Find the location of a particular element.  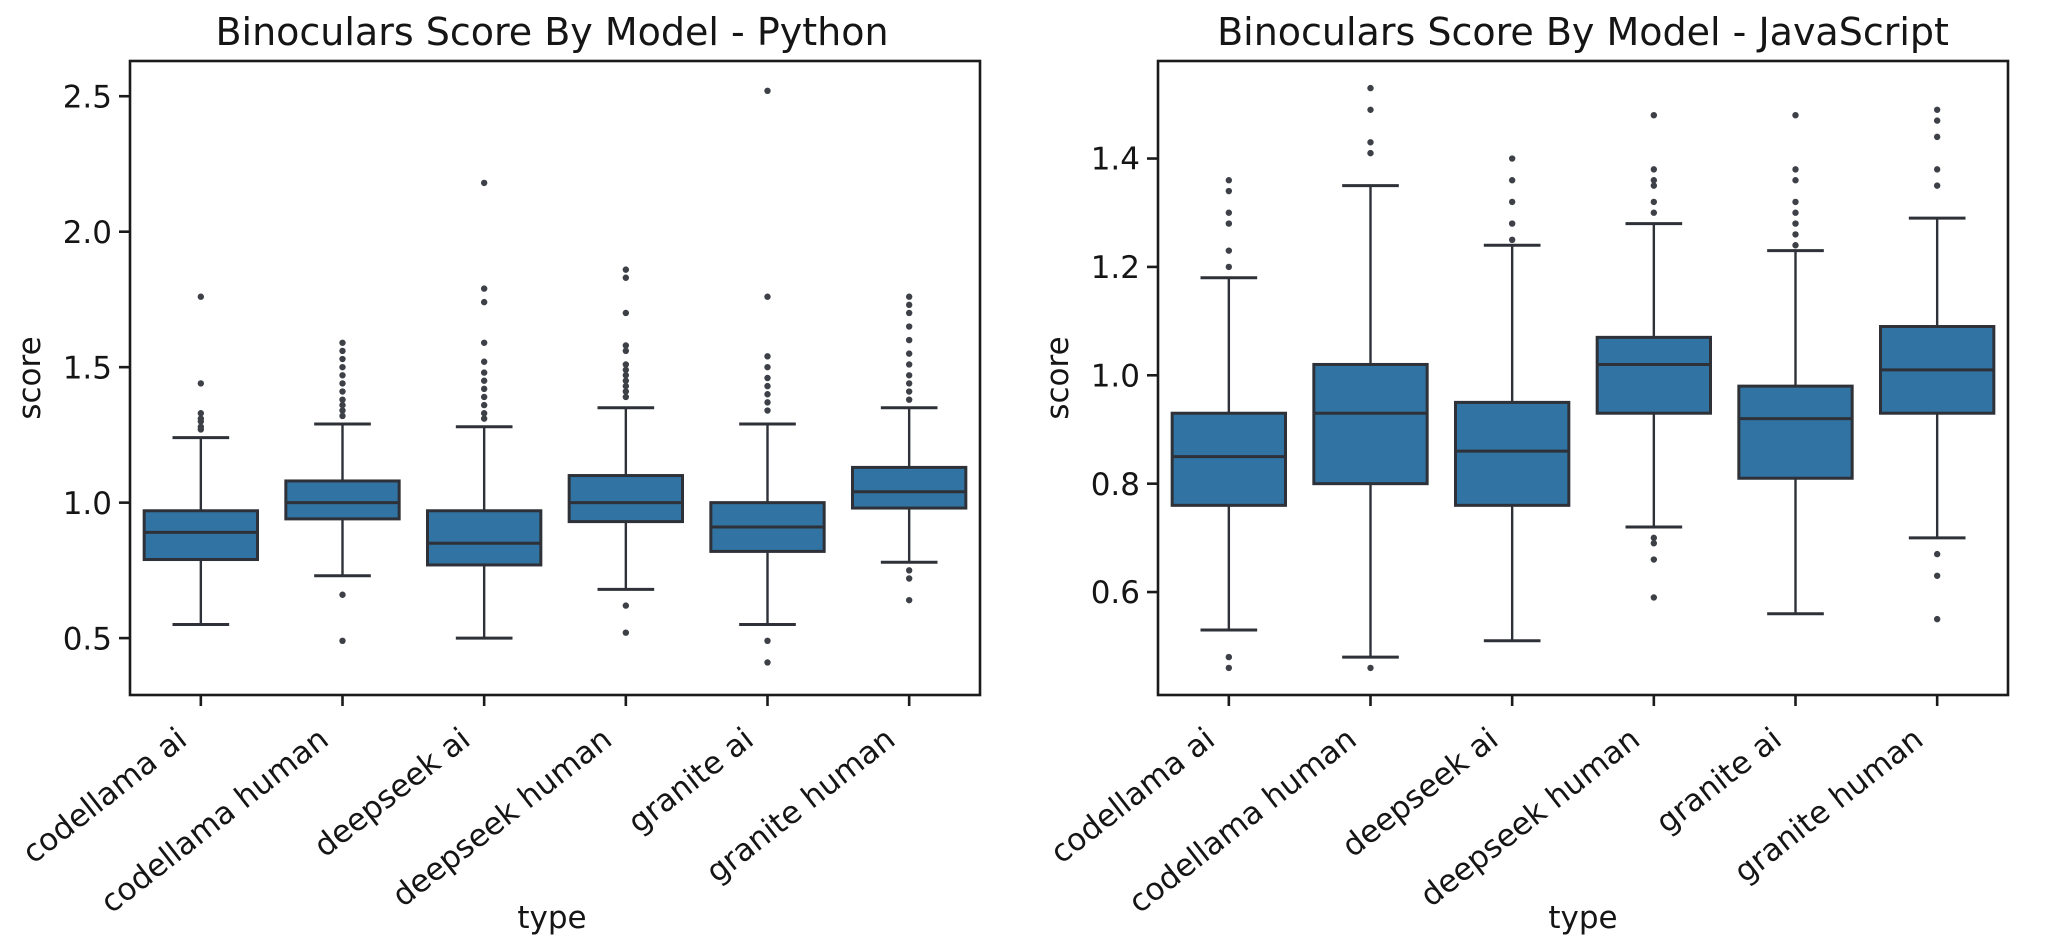

y-tick-label: 1.2 is located at coordinates (1115, 268).